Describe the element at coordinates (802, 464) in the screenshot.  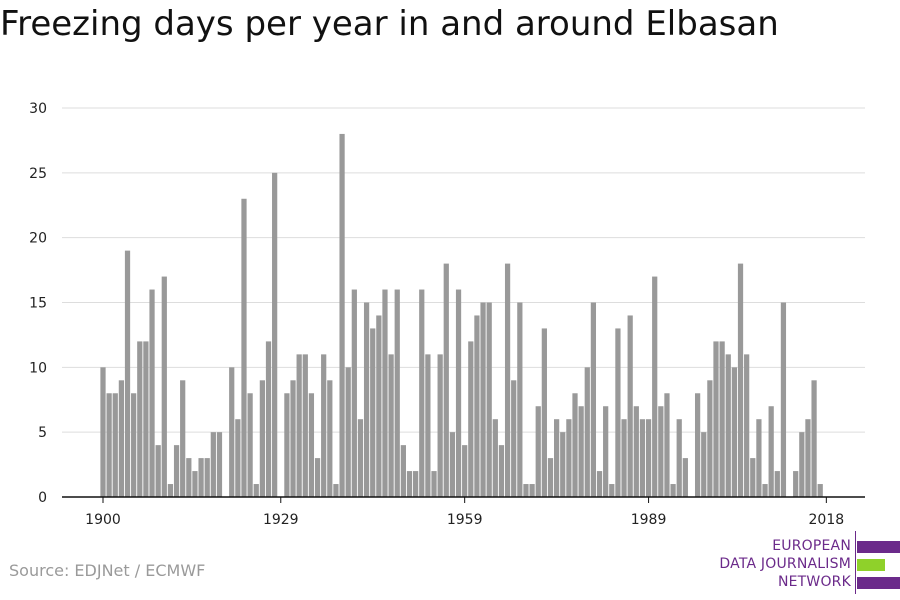
I see `bar-2014` at that location.